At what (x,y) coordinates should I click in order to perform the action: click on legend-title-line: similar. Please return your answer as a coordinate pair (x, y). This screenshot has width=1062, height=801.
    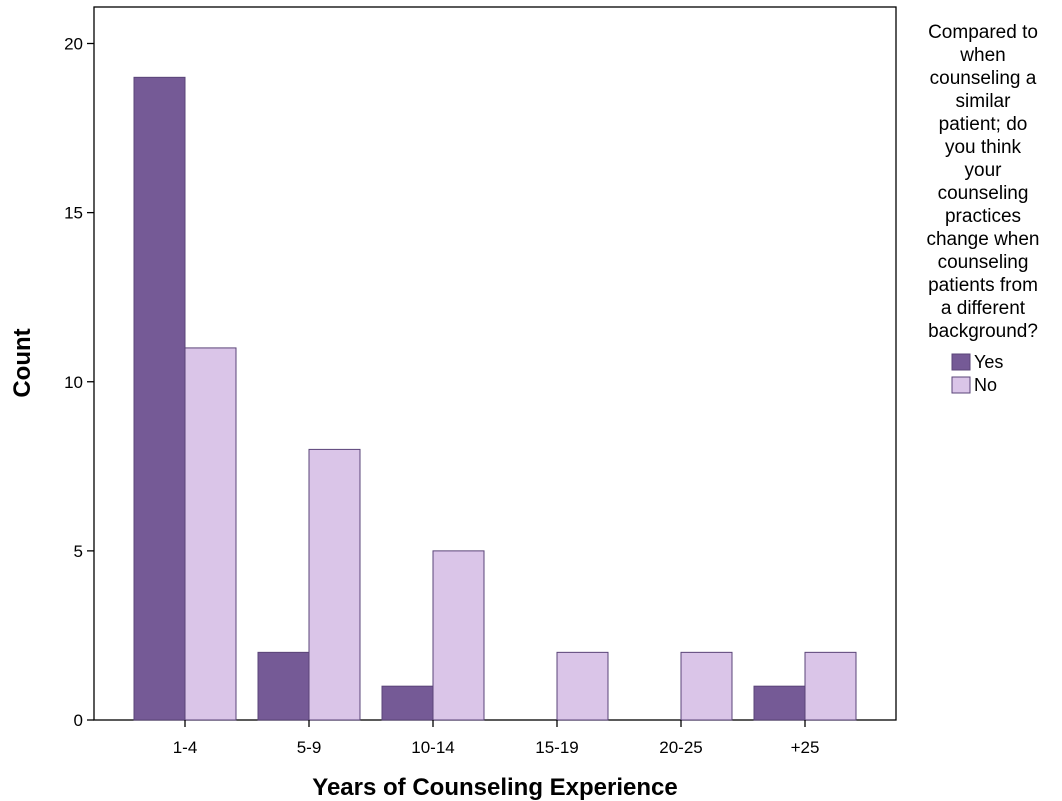
    Looking at the image, I should click on (984, 101).